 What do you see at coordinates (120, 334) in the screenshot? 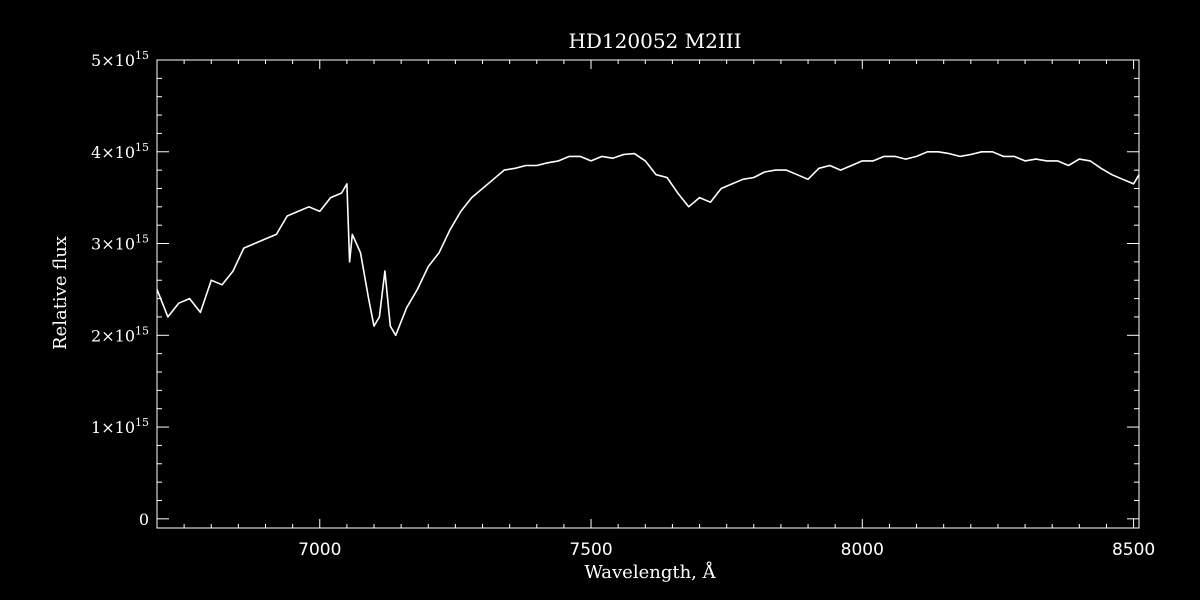
I see `y-tick-label: 2×10¹⁵` at bounding box center [120, 334].